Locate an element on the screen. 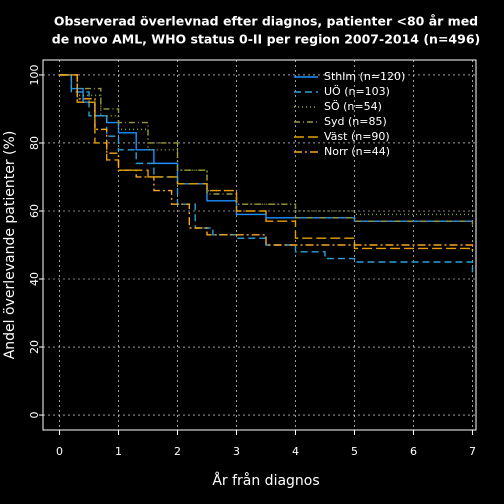 This screenshot has height=504, width=504. x-tick-label: 4 is located at coordinates (295, 451).